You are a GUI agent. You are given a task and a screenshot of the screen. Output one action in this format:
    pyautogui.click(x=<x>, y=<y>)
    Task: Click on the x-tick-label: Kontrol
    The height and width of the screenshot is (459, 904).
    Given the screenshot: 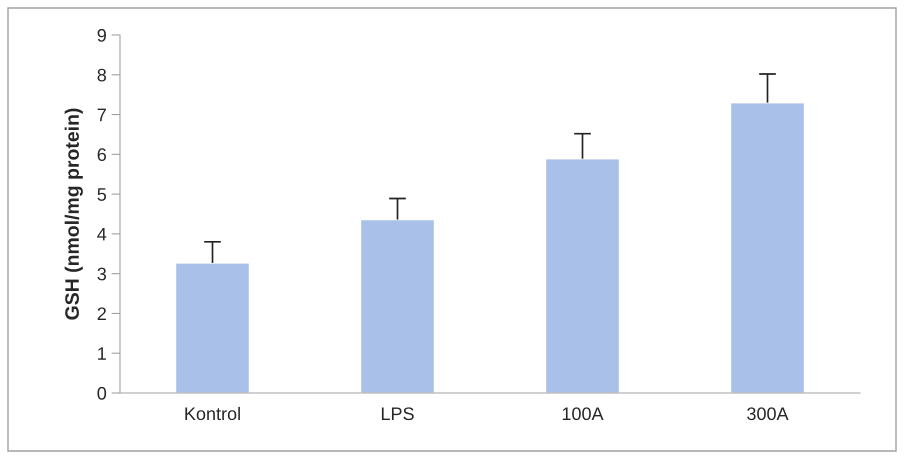 What is the action you would take?
    pyautogui.click(x=212, y=413)
    